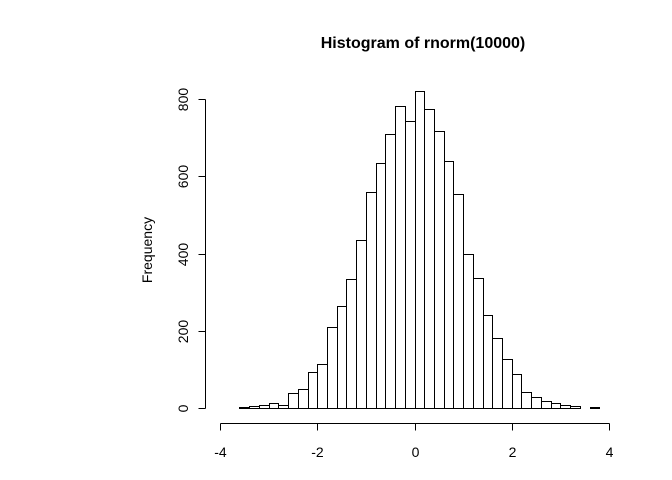 Image resolution: width=672 pixels, height=480 pixels. Describe the element at coordinates (317, 452) in the screenshot. I see `x-tick-label: -2` at that location.